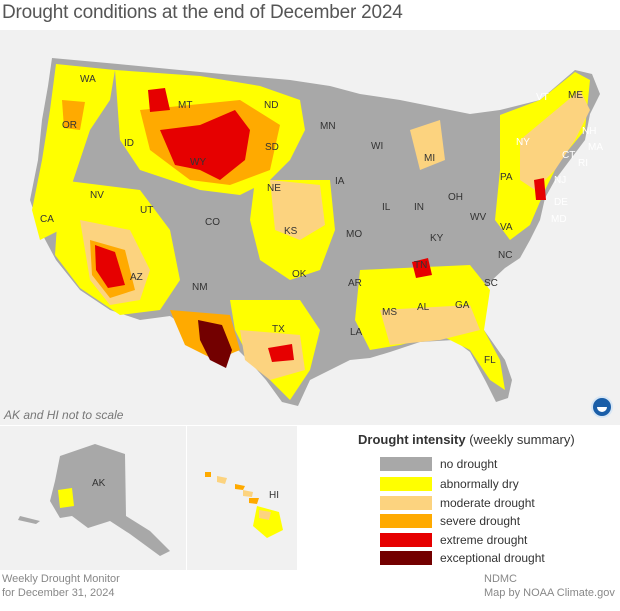  Describe the element at coordinates (212, 222) in the screenshot. I see `state-label: CO` at that location.